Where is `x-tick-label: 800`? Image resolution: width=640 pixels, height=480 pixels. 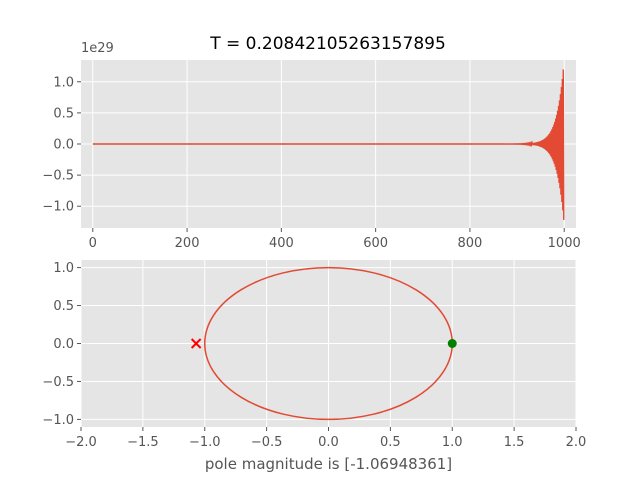
x-tick-label: 800 is located at coordinates (470, 243).